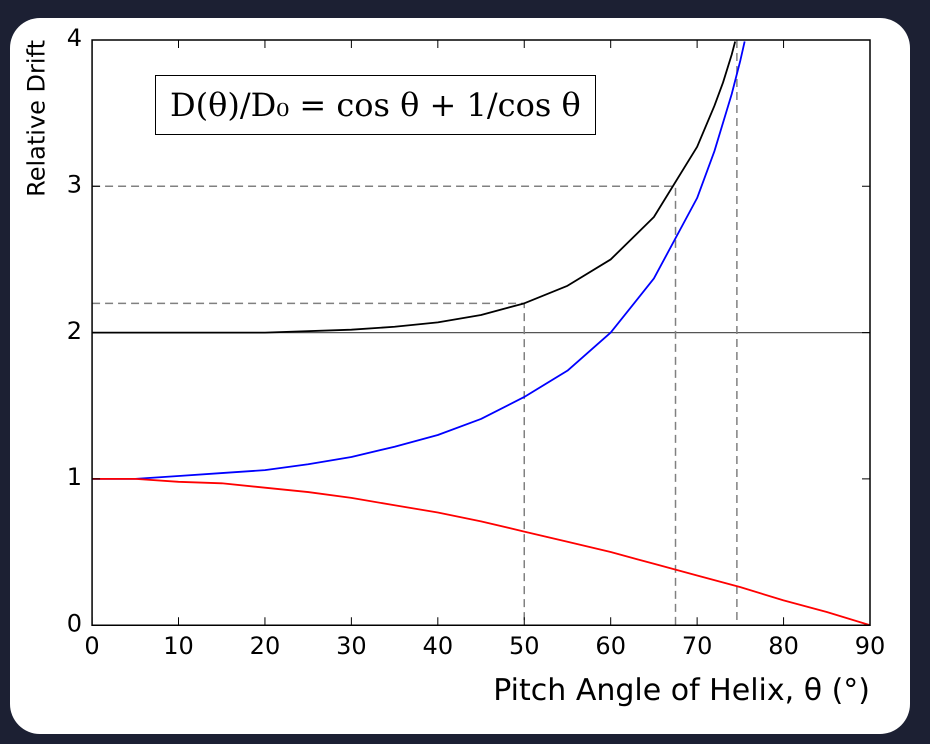 The width and height of the screenshot is (930, 744). Describe the element at coordinates (524, 646) in the screenshot. I see `x-tick-label: 50` at that location.